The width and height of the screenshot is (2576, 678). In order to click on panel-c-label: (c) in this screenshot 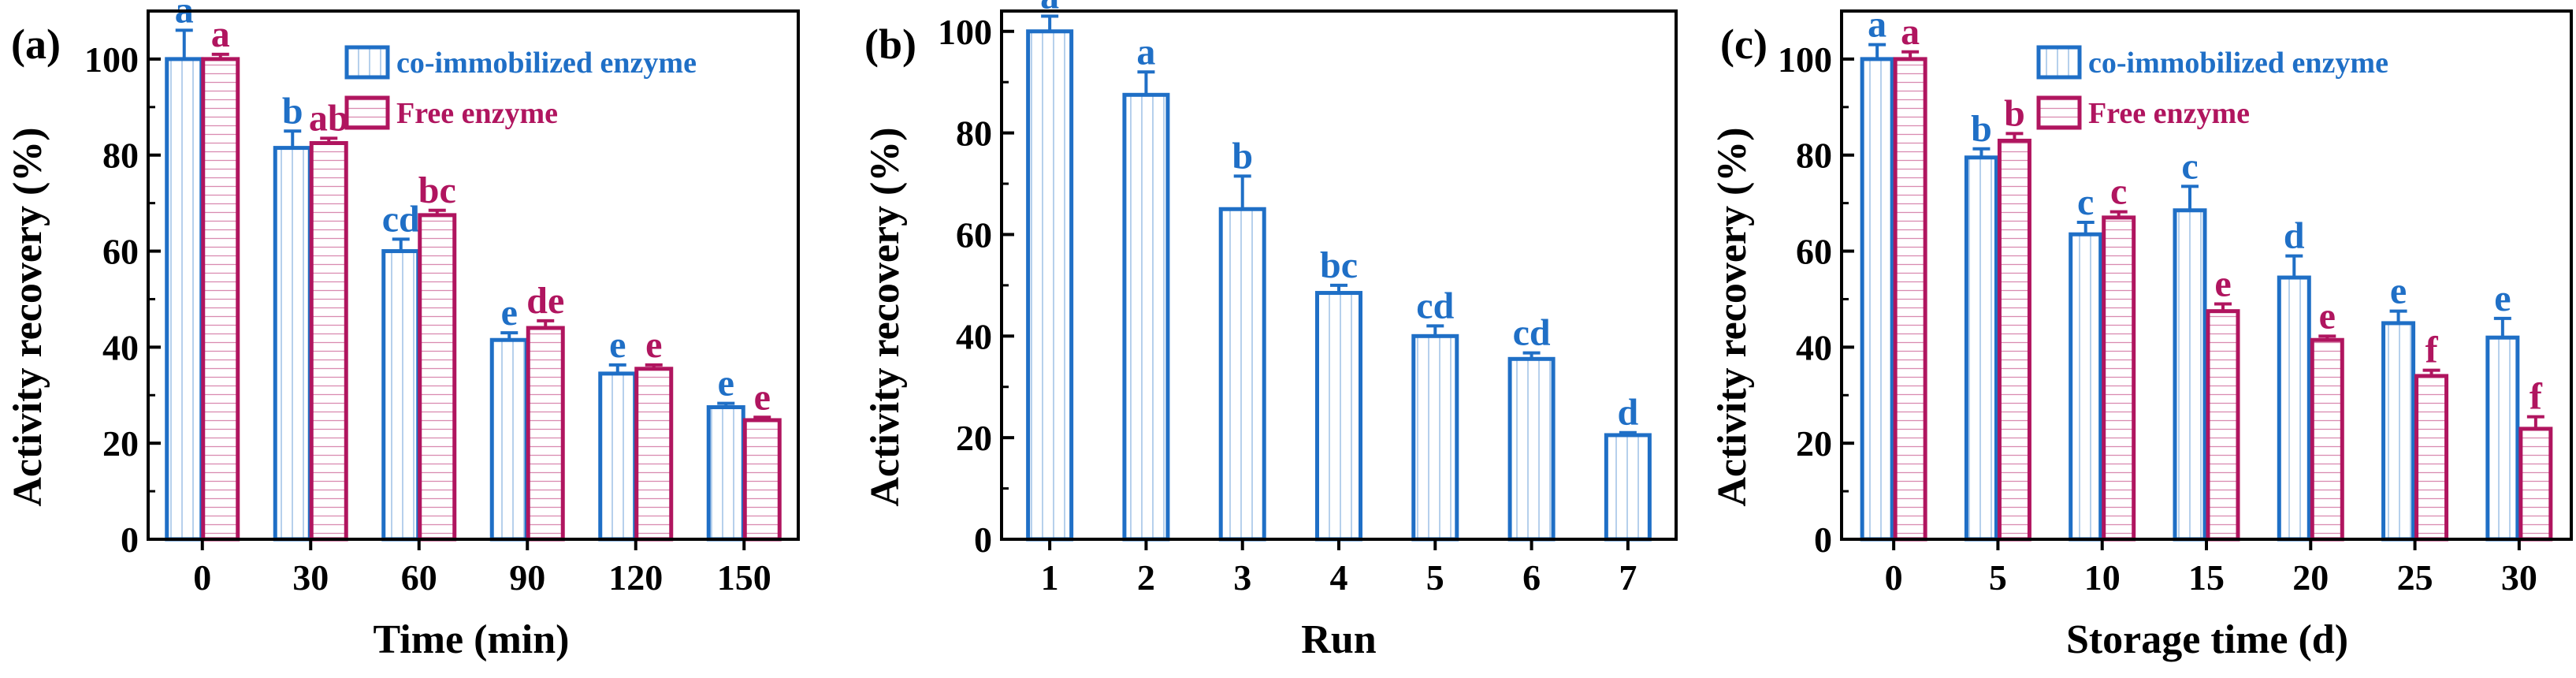, I will do `click(1744, 44)`.